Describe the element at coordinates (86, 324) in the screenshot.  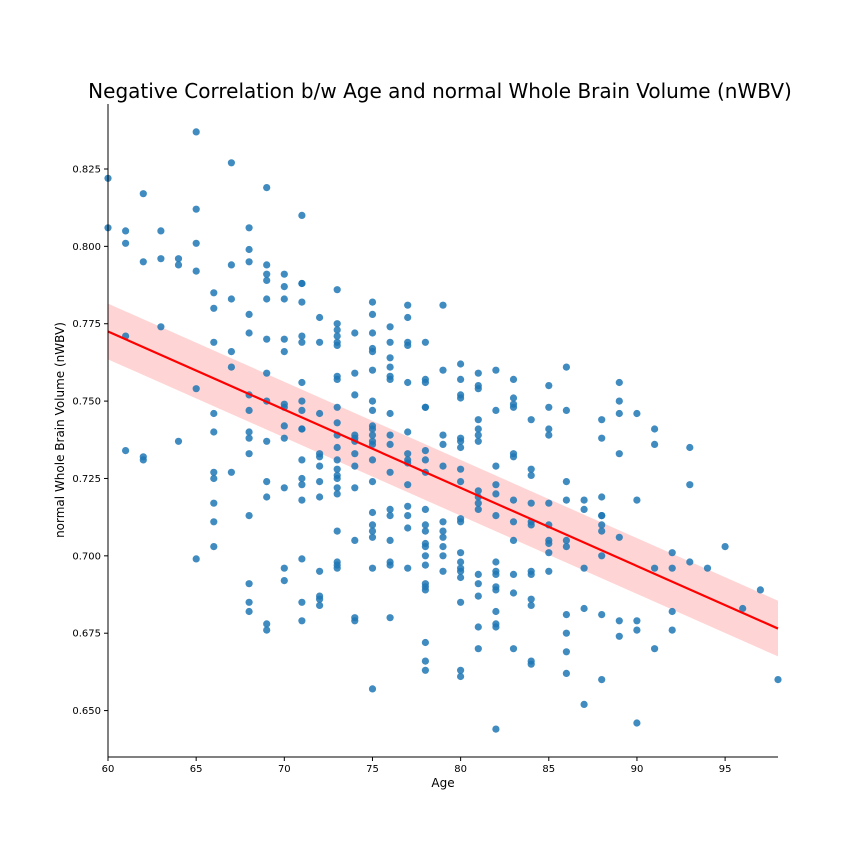
I see `y-tick-label: 0.775` at that location.